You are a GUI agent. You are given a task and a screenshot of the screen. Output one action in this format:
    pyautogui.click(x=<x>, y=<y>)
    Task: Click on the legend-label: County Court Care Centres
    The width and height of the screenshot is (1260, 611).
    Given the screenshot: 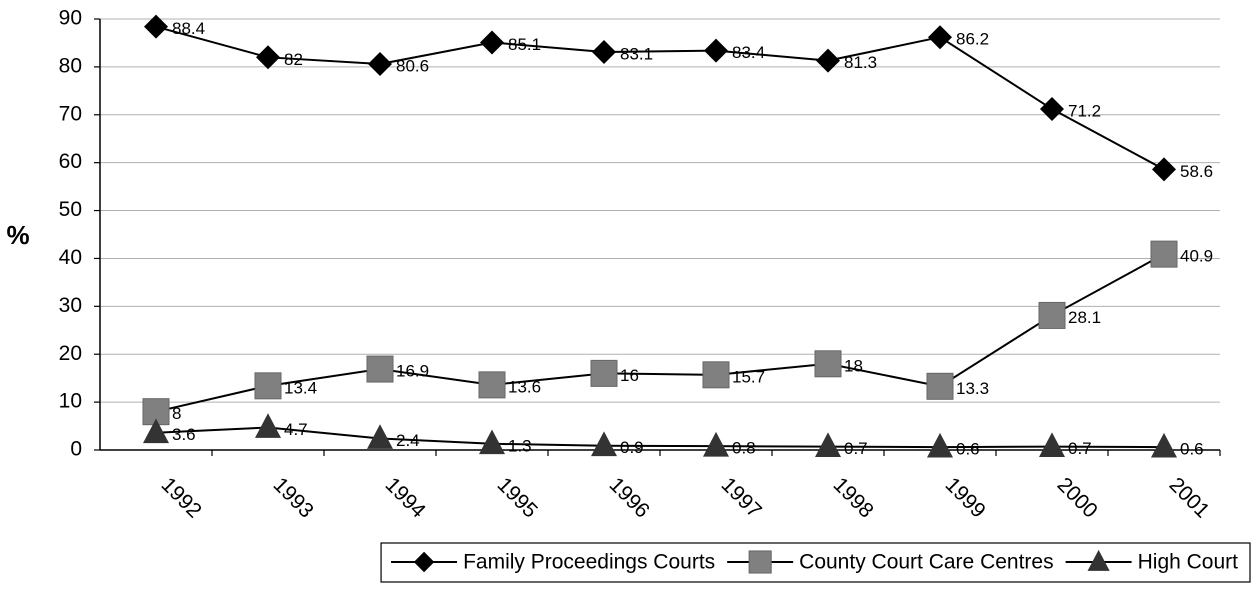 What is the action you would take?
    pyautogui.click(x=926, y=562)
    